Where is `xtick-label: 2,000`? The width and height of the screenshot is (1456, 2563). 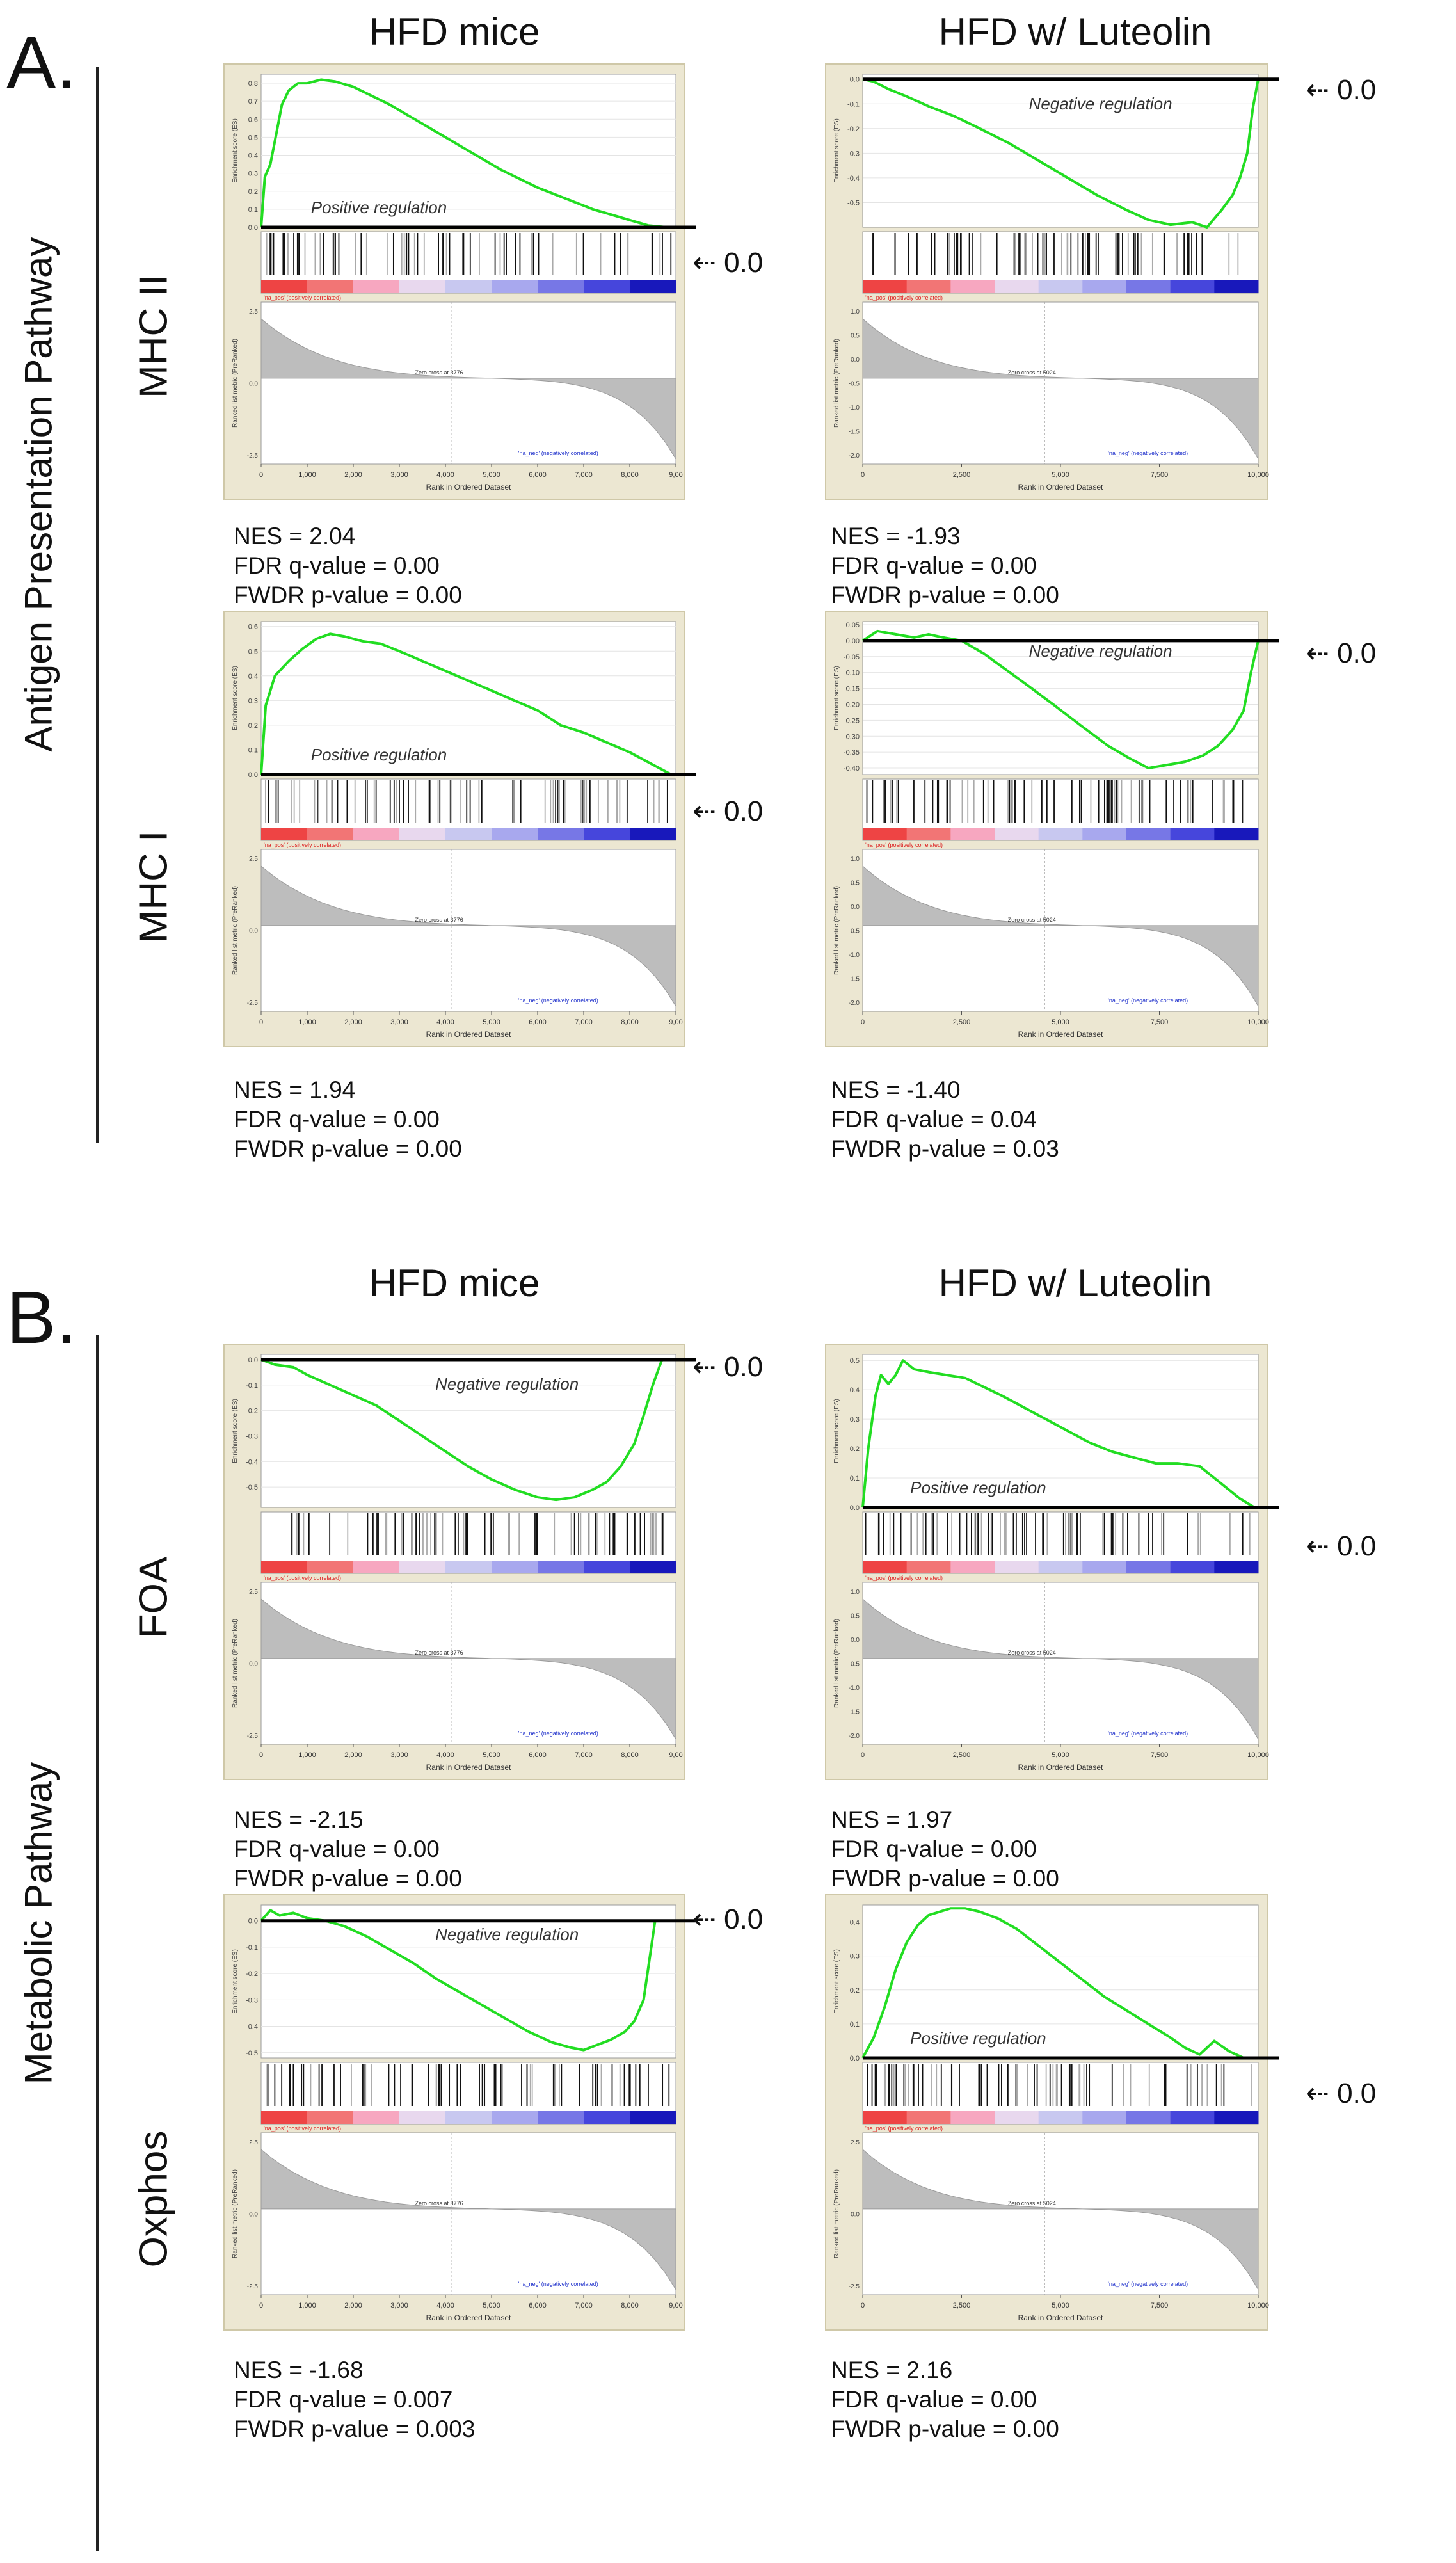
xtick-label: 2,000 is located at coordinates (353, 475).